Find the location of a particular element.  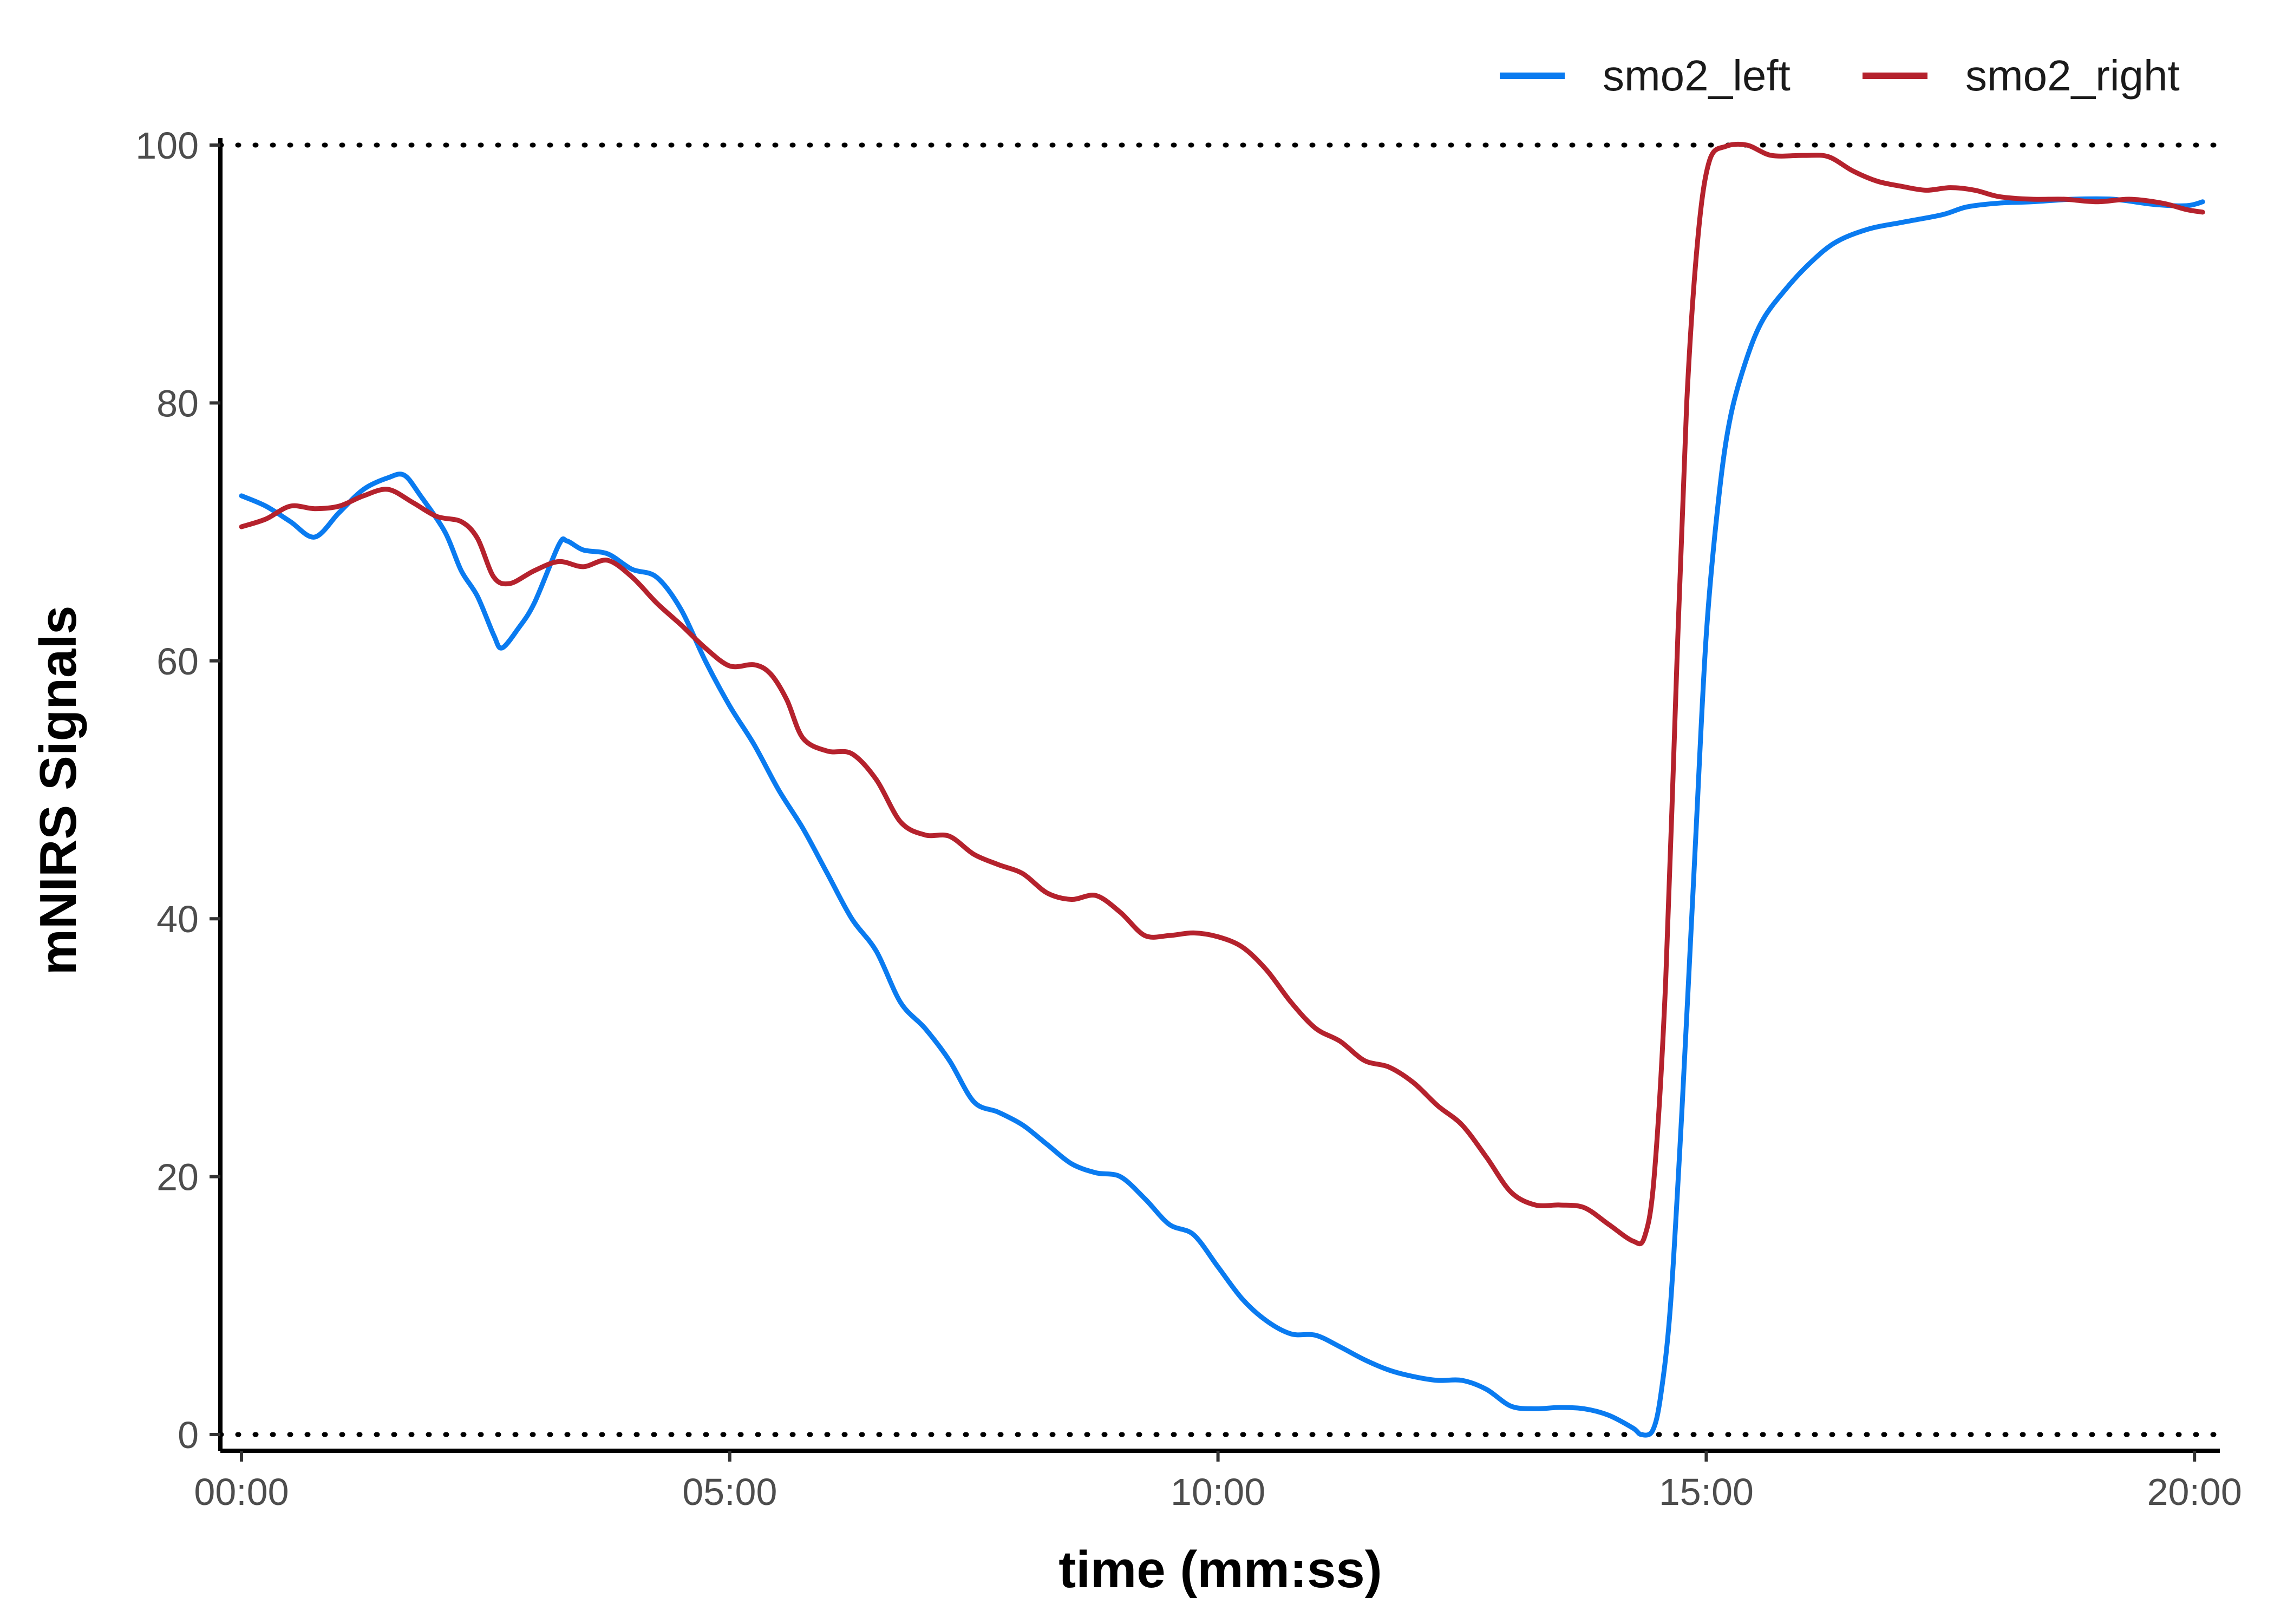

x-tick-label: 00:00 is located at coordinates (242, 1492).